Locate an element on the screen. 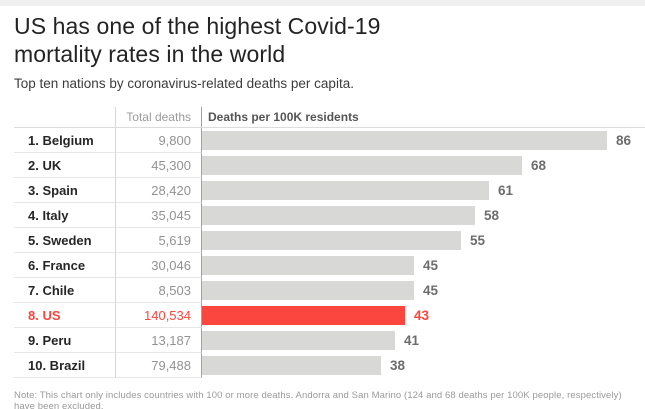 The image size is (645, 409). rank-country-label: 5. Sweden is located at coordinates (60, 240).